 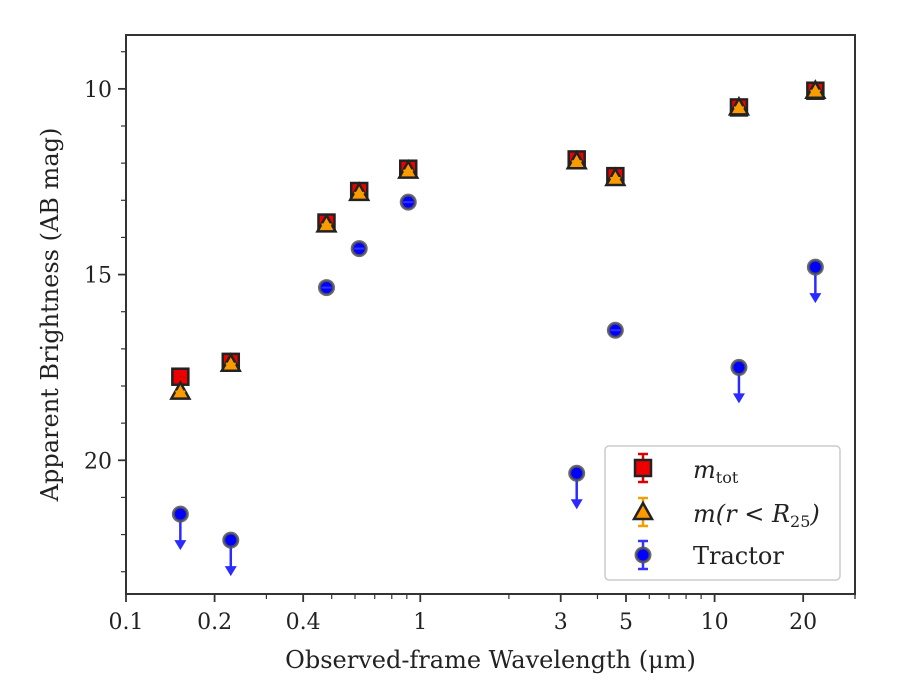 What do you see at coordinates (126, 622) in the screenshot?
I see `x-tick-label: 0.1` at bounding box center [126, 622].